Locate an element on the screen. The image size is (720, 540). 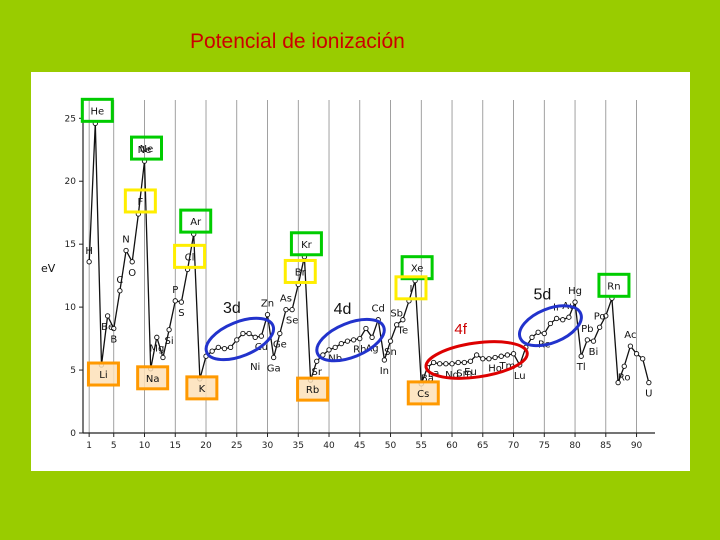
x-tick-label: 45 is located at coordinates (359, 446).